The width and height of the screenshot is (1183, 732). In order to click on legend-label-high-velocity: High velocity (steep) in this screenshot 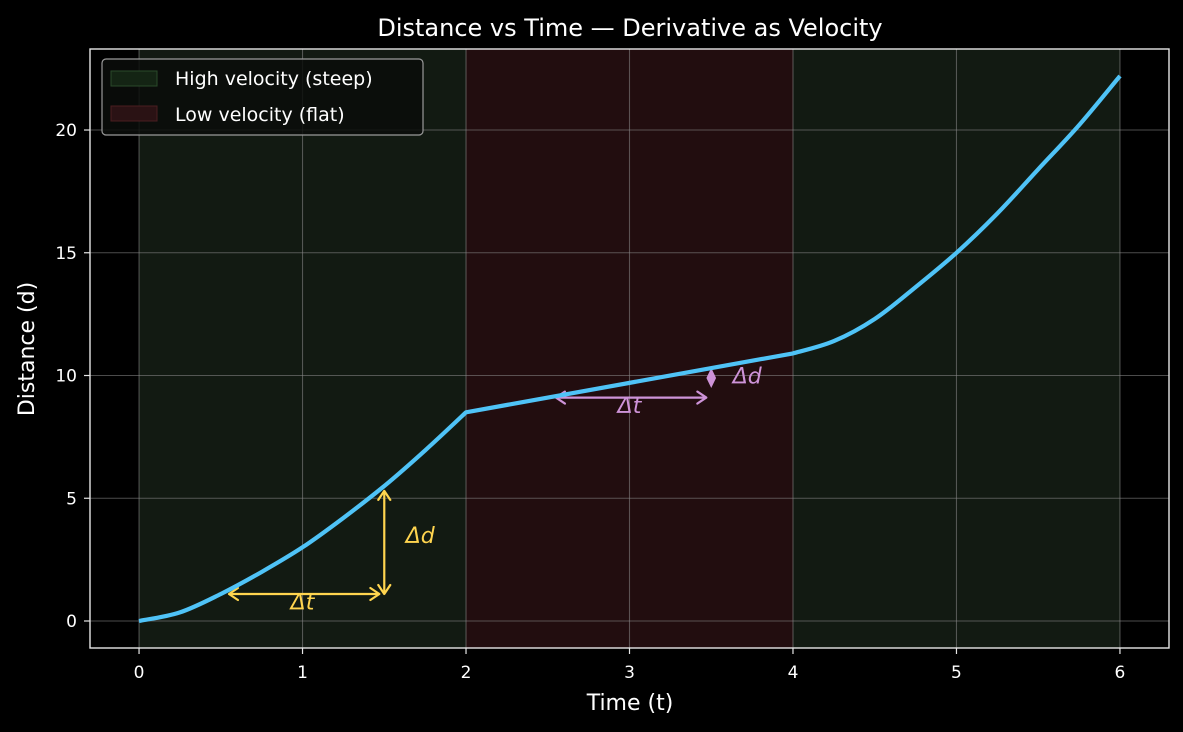, I will do `click(274, 79)`.